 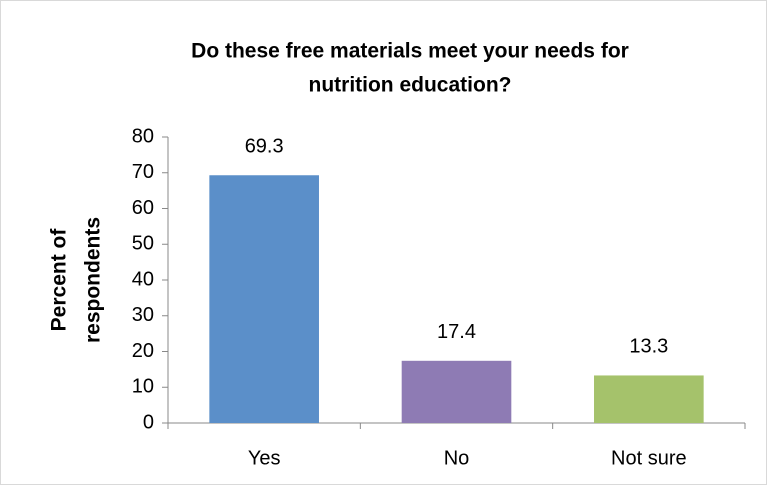 I want to click on y-tick-label: 10, so click(x=143, y=387).